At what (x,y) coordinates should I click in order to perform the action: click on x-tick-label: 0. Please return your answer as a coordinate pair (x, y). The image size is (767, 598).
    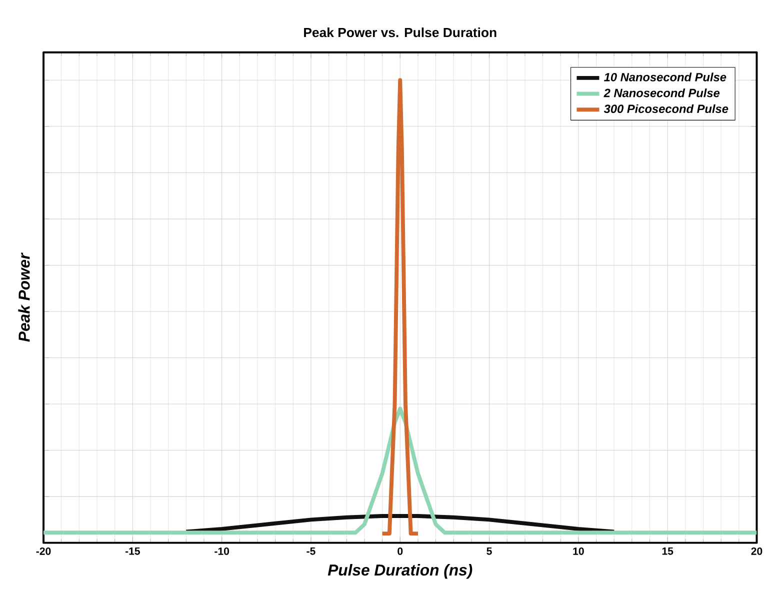
    Looking at the image, I should click on (400, 551).